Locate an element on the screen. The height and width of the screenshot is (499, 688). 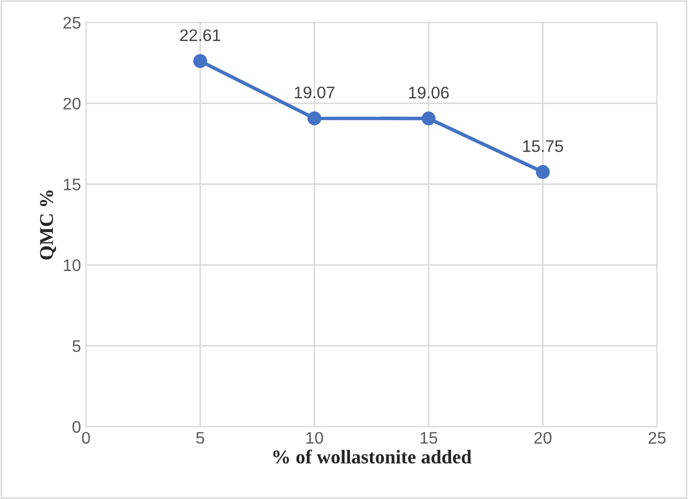
x-tick-label: 10 is located at coordinates (315, 438).